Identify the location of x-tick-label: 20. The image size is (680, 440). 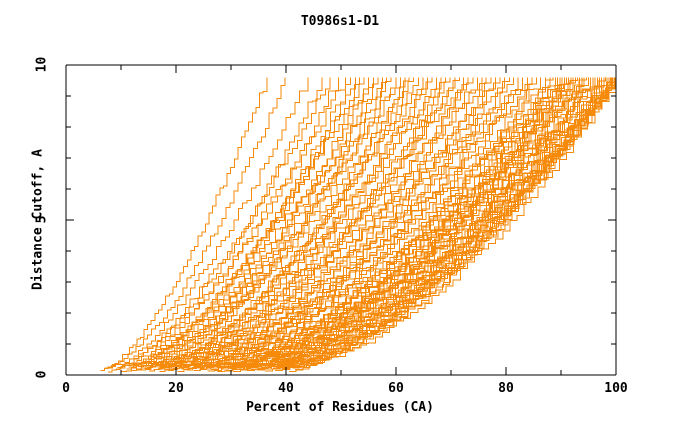
(176, 388).